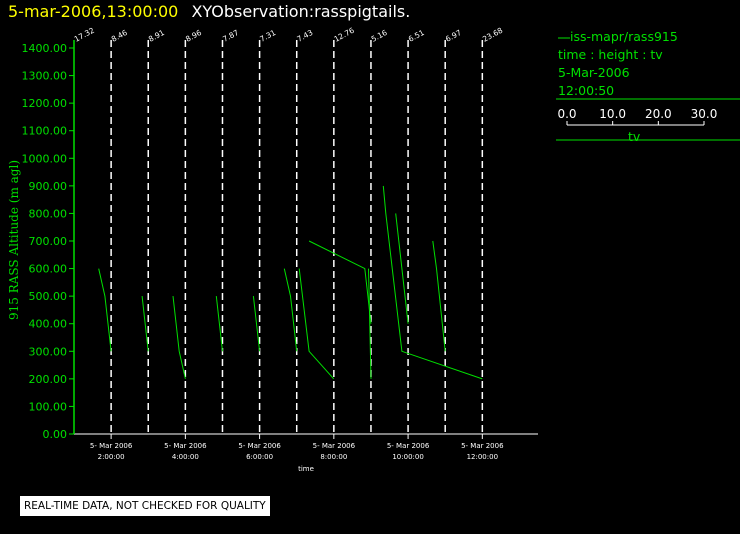 The height and width of the screenshot is (534, 740). What do you see at coordinates (84, 35) in the screenshot?
I see `profile-label: 17.32` at bounding box center [84, 35].